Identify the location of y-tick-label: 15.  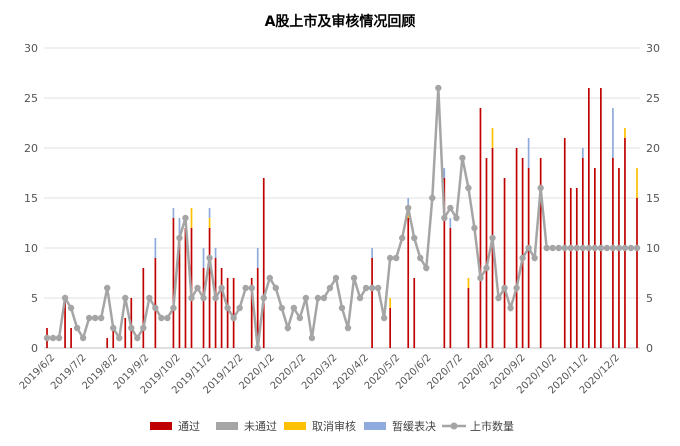
(31, 198).